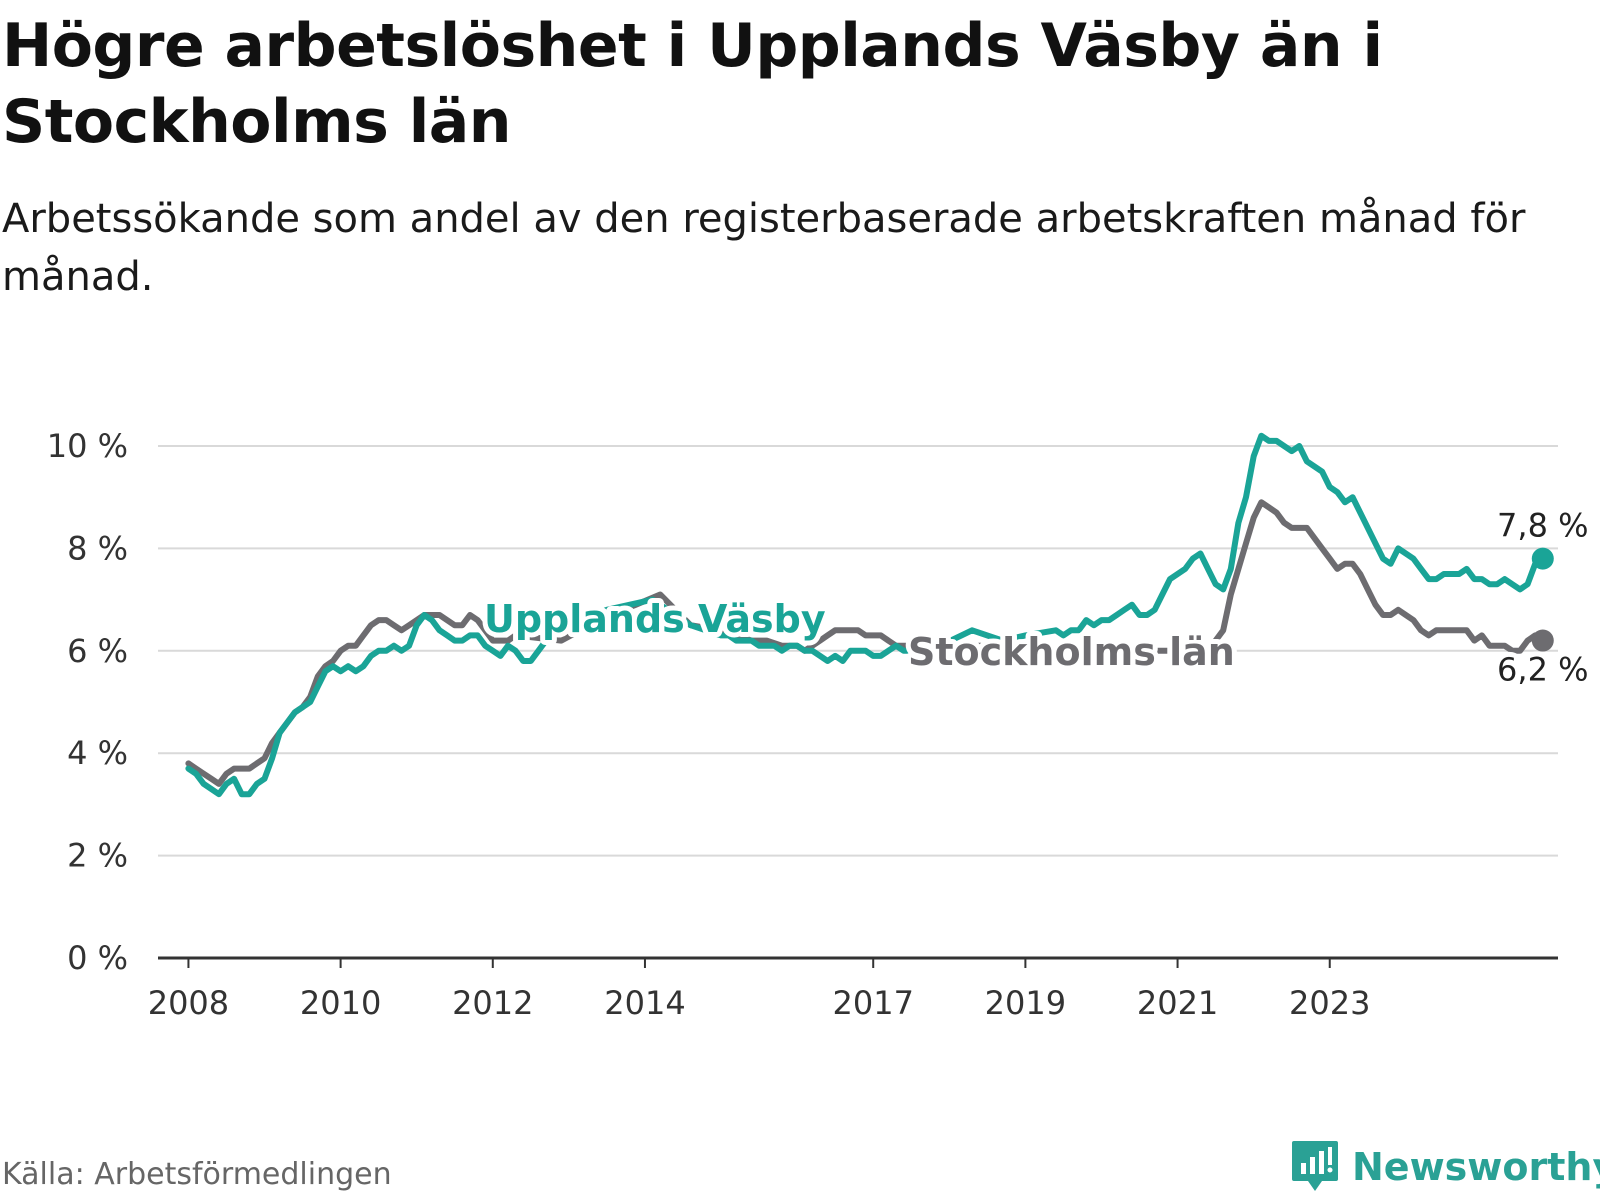  I want to click on y-tick-label: 10 %, so click(87, 446).